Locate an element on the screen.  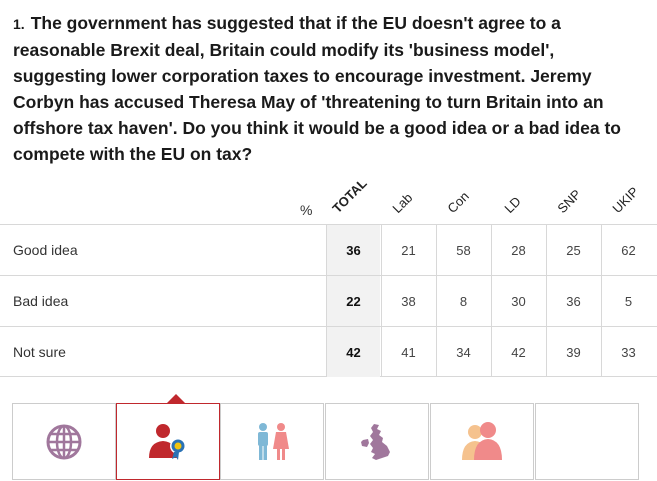
person-award-icon is located at coordinates (167, 441).